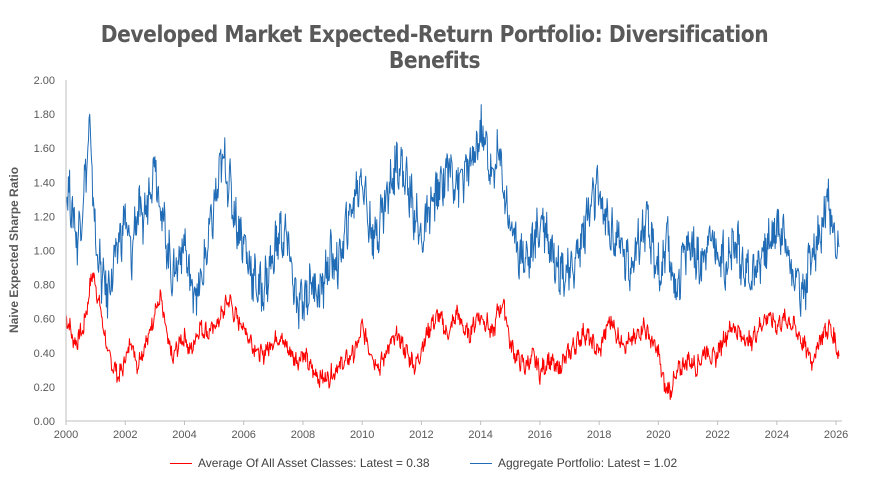  Describe the element at coordinates (421, 435) in the screenshot. I see `x-tick-label: 2012` at that location.